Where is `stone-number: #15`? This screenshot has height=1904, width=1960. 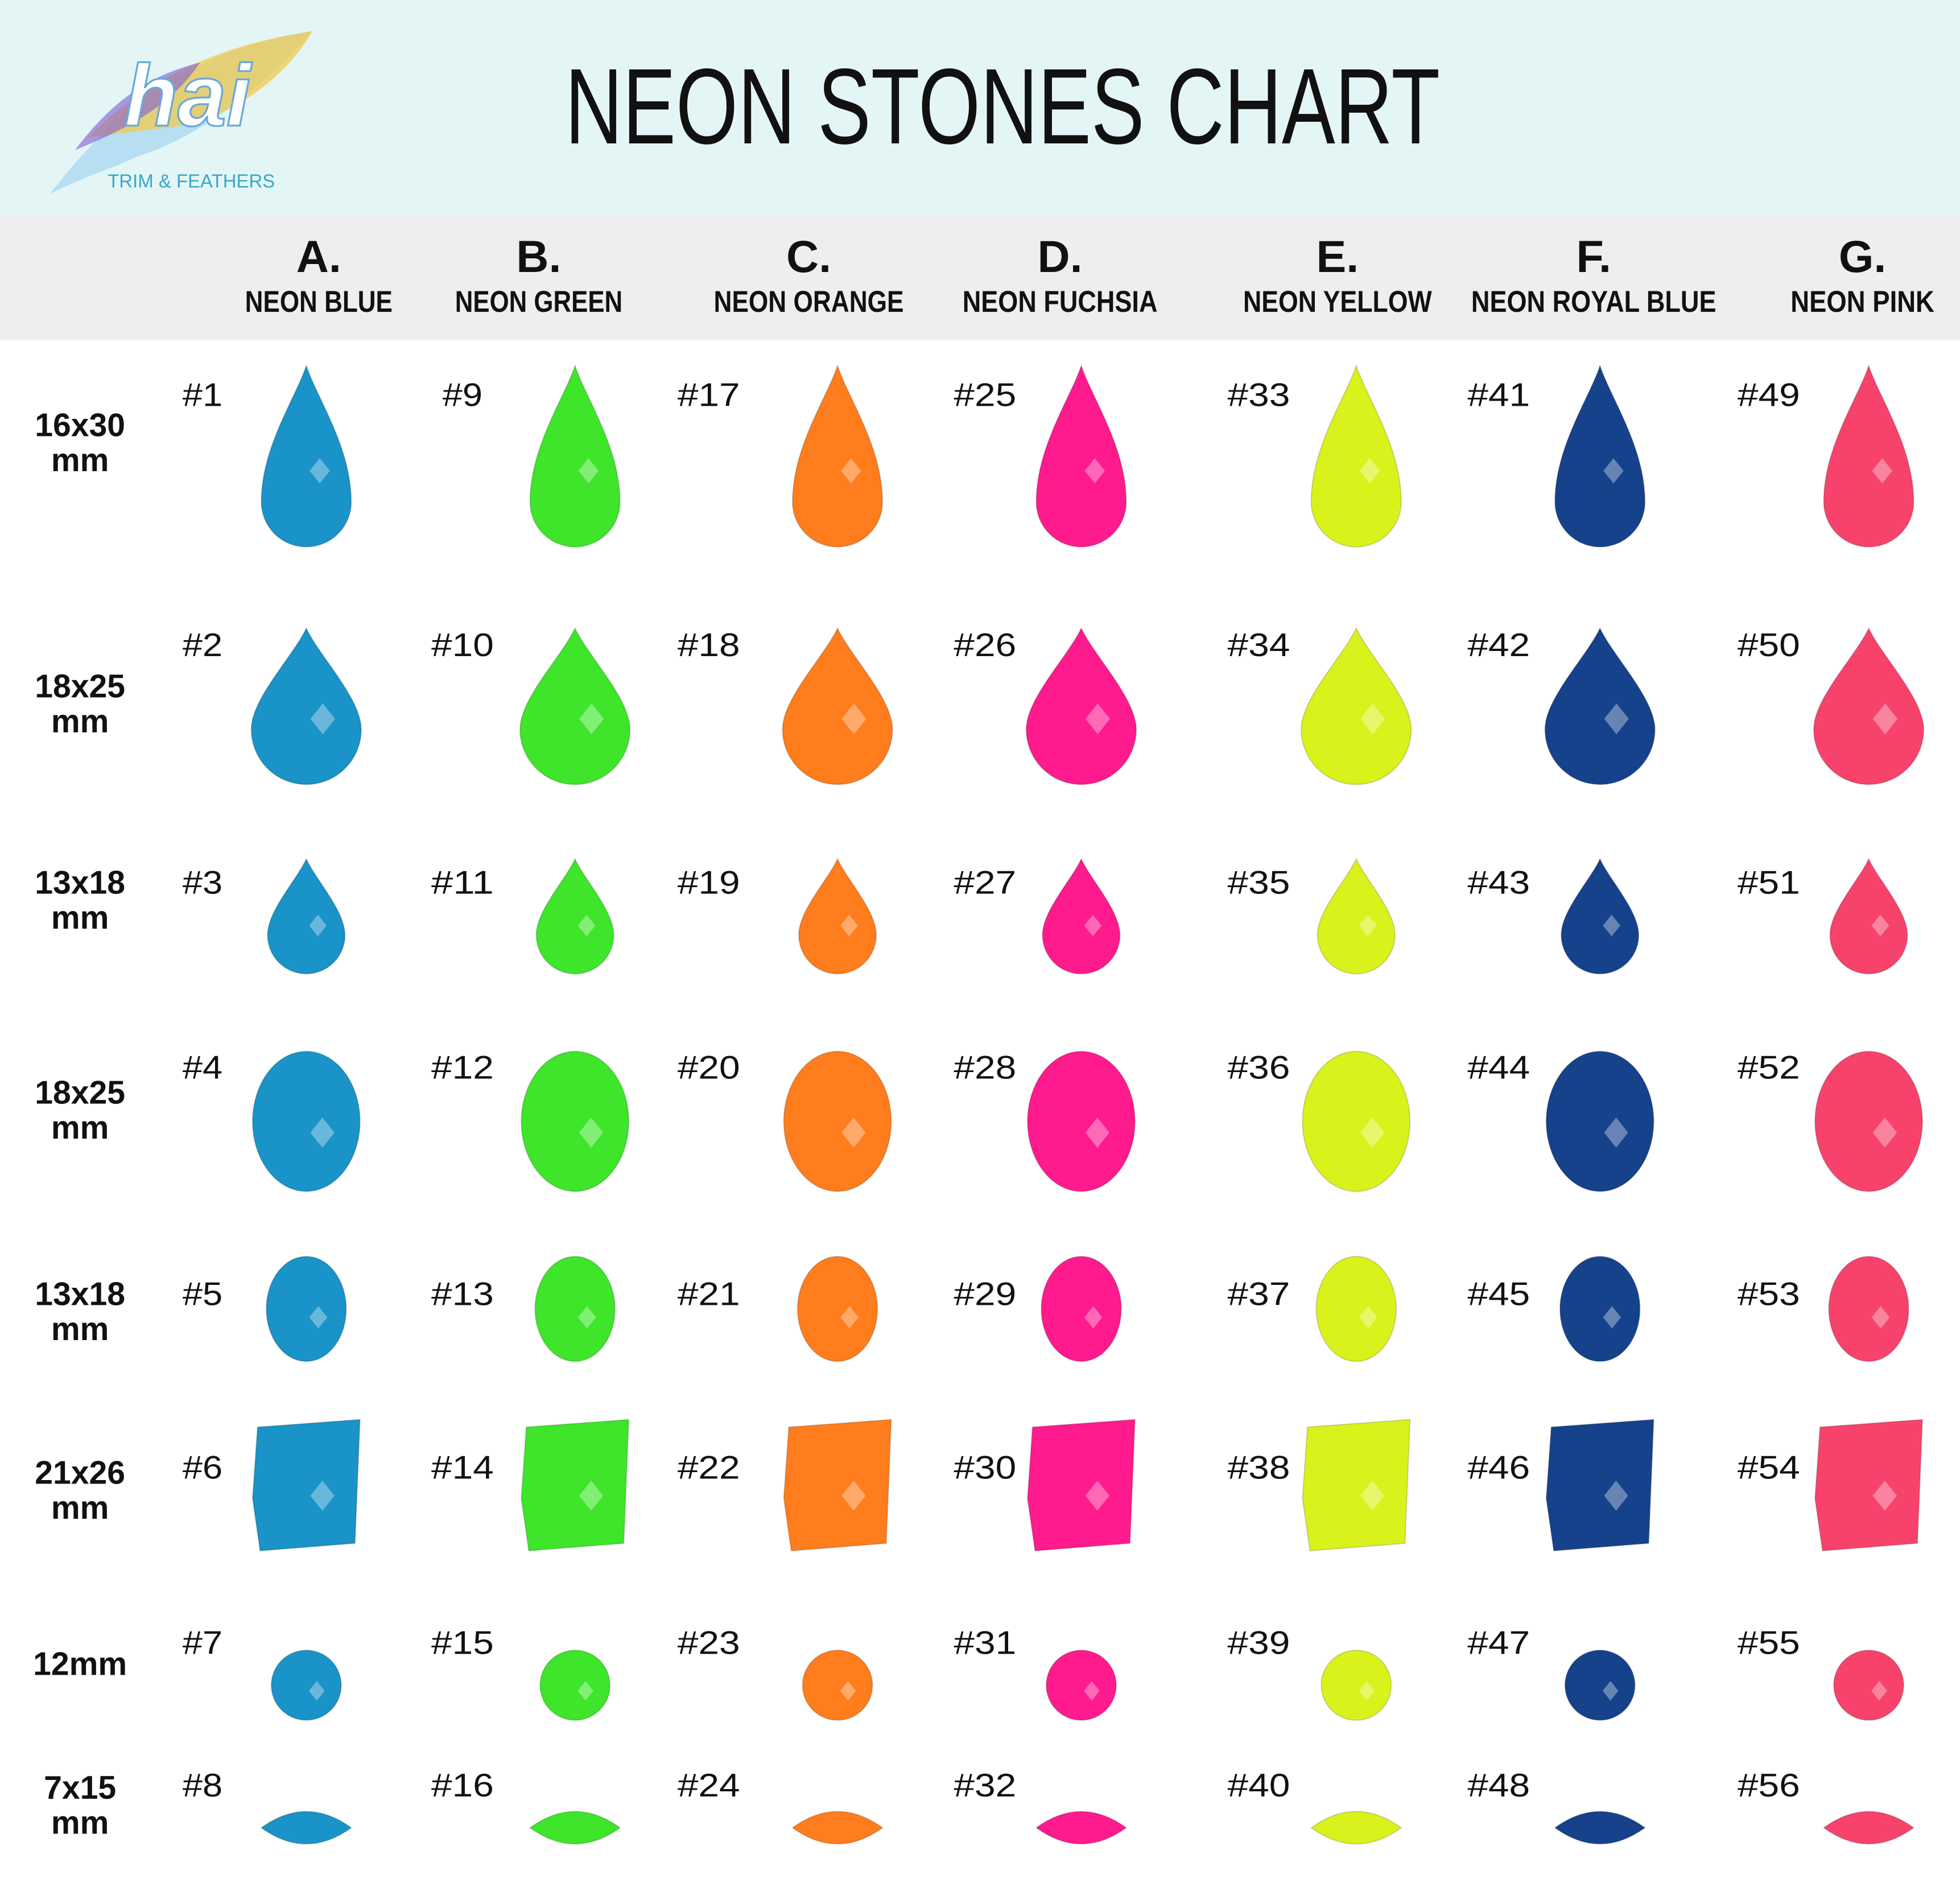 stone-number: #15 is located at coordinates (462, 1643).